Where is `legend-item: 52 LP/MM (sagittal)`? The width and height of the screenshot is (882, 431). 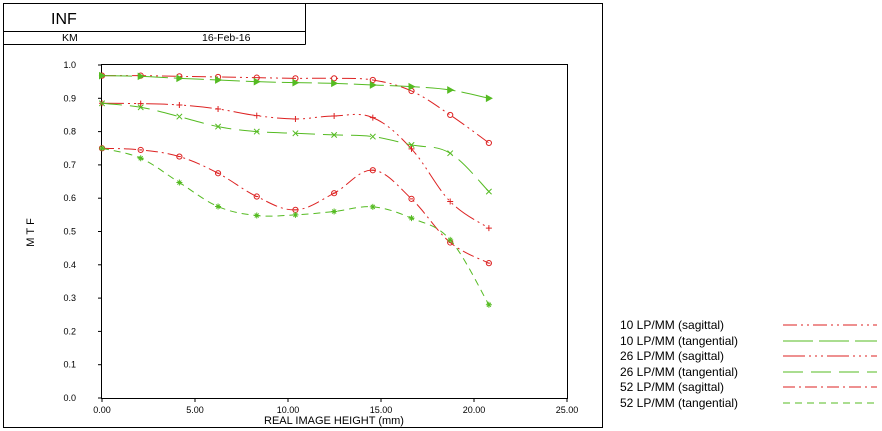
legend-item: 52 LP/MM (sagittal) is located at coordinates (750, 388).